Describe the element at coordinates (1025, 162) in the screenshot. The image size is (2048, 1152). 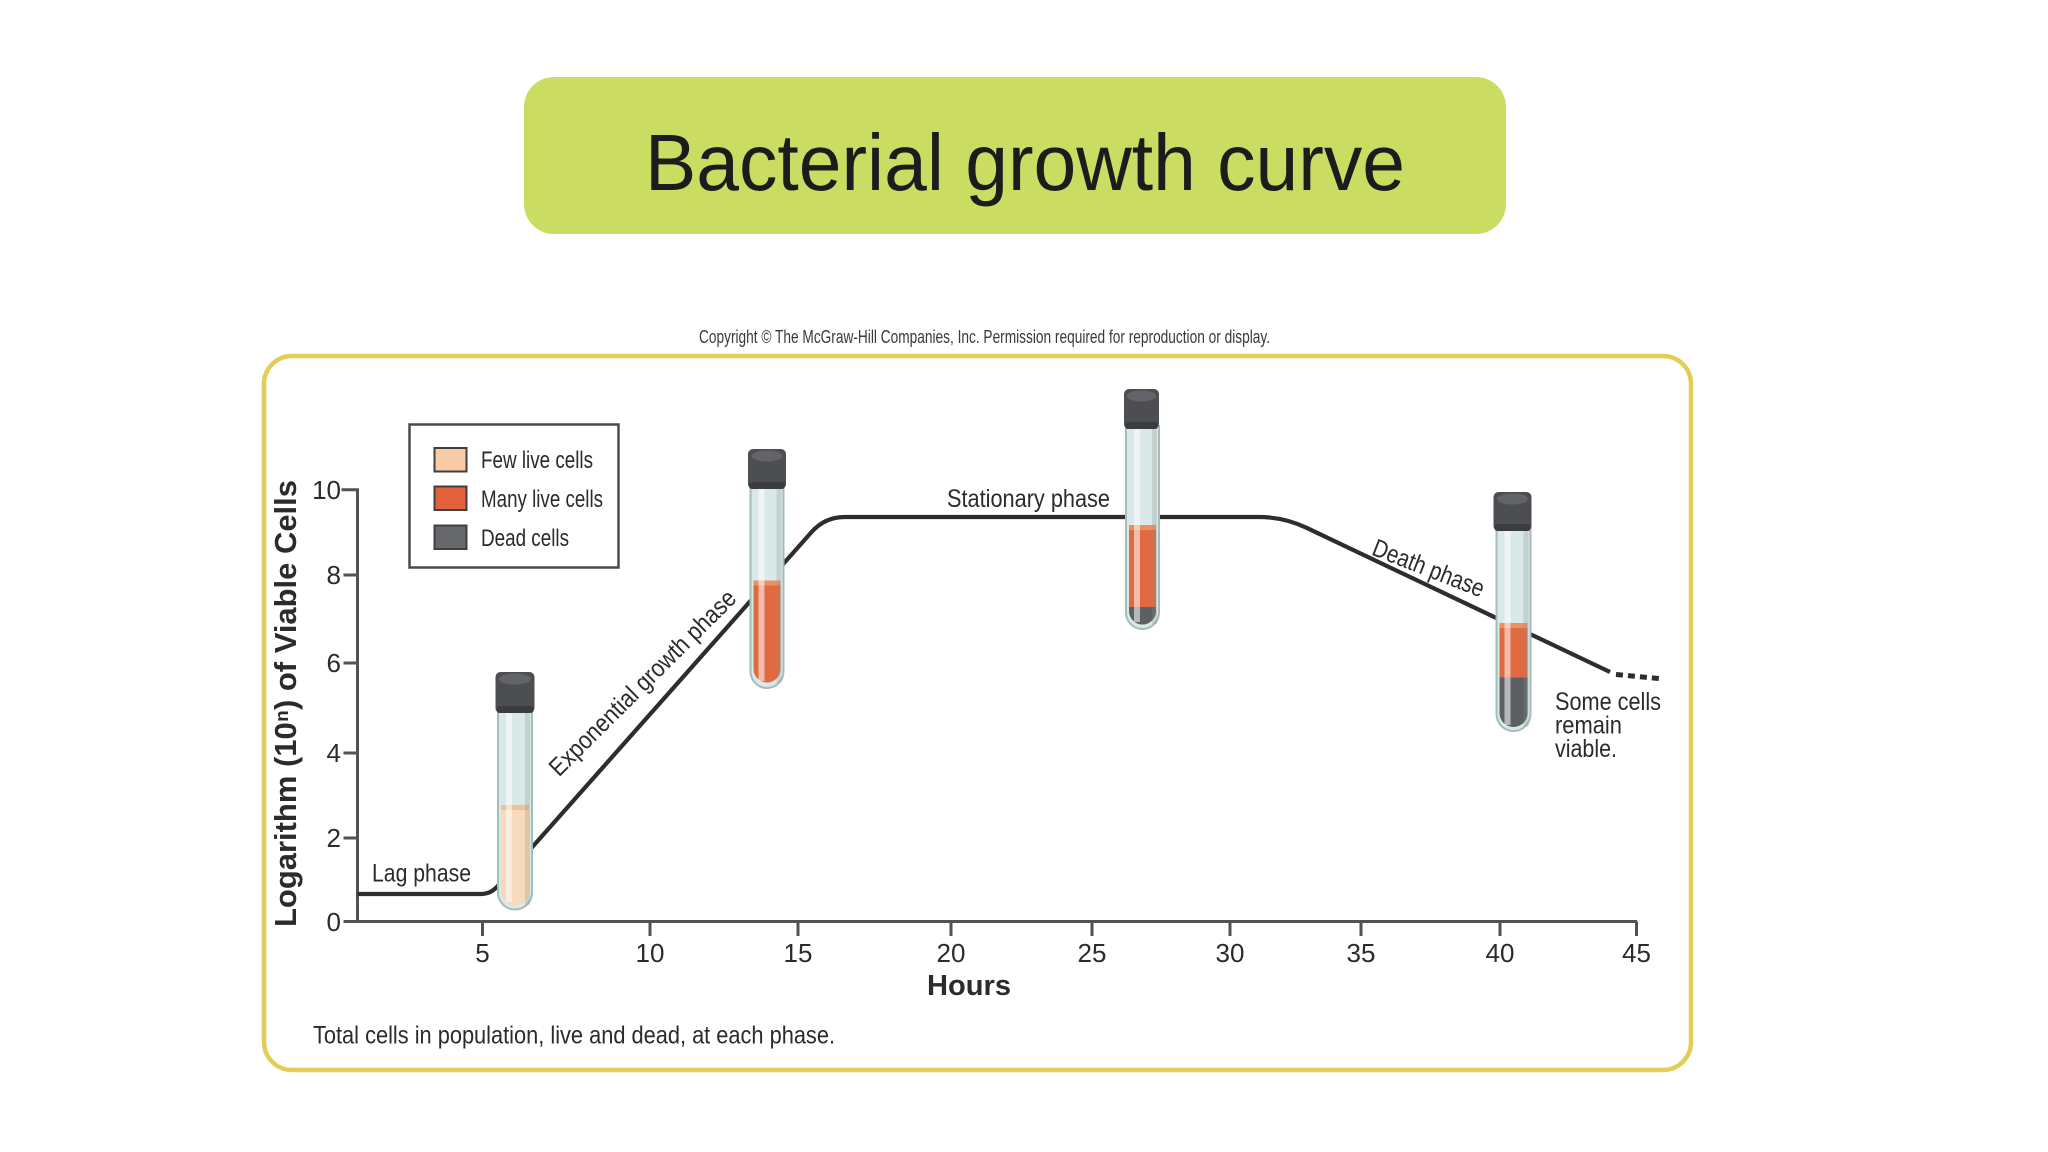
I see `svg-text: Bacterial growth curve` at that location.